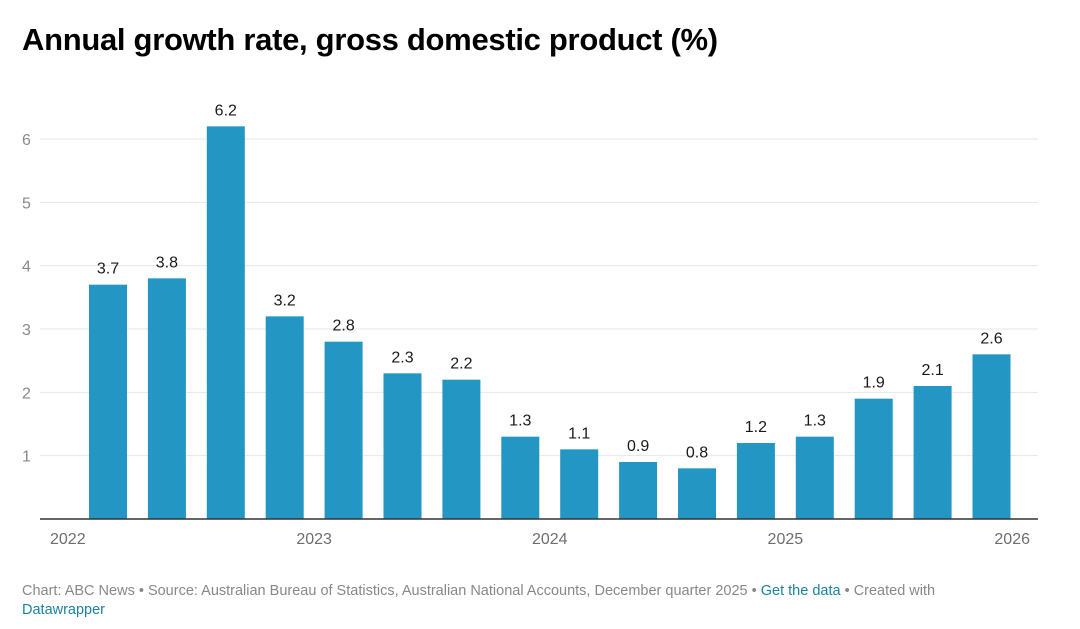  Describe the element at coordinates (786, 539) in the screenshot. I see `x-tick-label: 2025` at that location.